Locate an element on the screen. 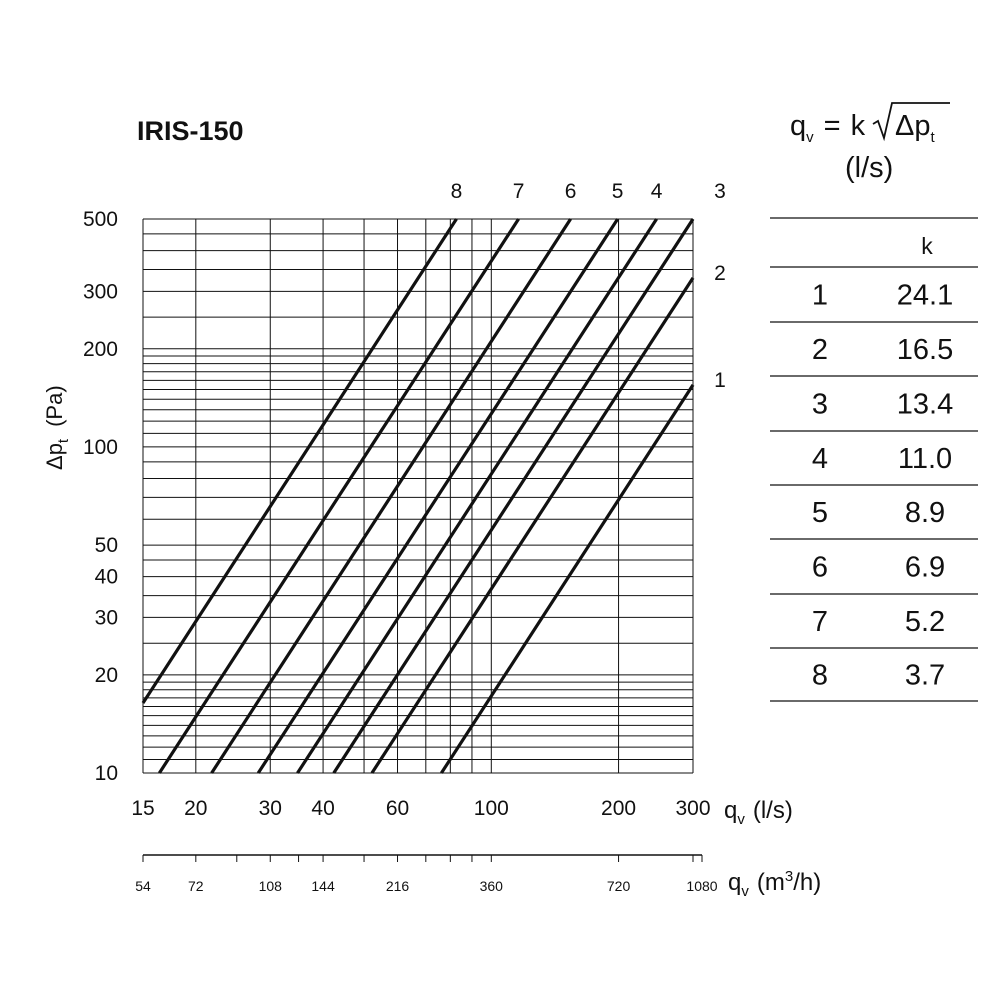 The width and height of the screenshot is (1000, 1000). formula-radicand: Δp is located at coordinates (913, 126).